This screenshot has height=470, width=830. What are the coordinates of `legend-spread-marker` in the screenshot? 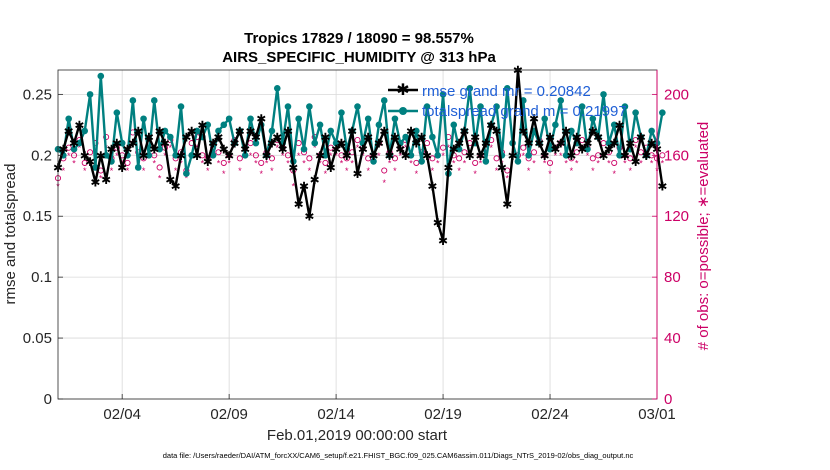 It's located at (403, 111).